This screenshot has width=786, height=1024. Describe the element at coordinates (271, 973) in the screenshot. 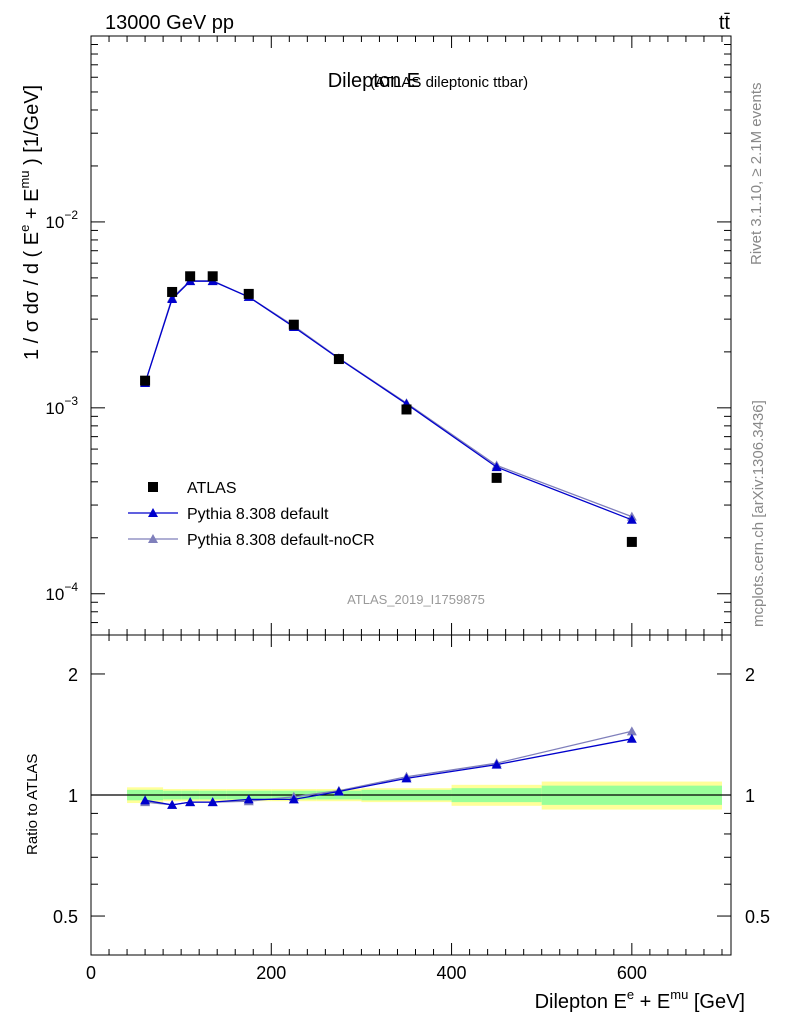

I see `ratio-x-tick-label: 200` at that location.